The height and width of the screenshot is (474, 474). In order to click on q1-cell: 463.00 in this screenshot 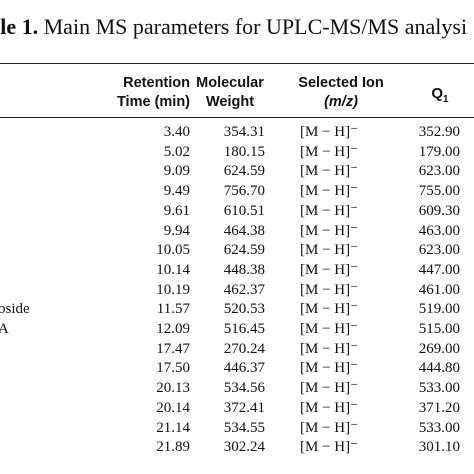, I will do `click(439, 230)`.